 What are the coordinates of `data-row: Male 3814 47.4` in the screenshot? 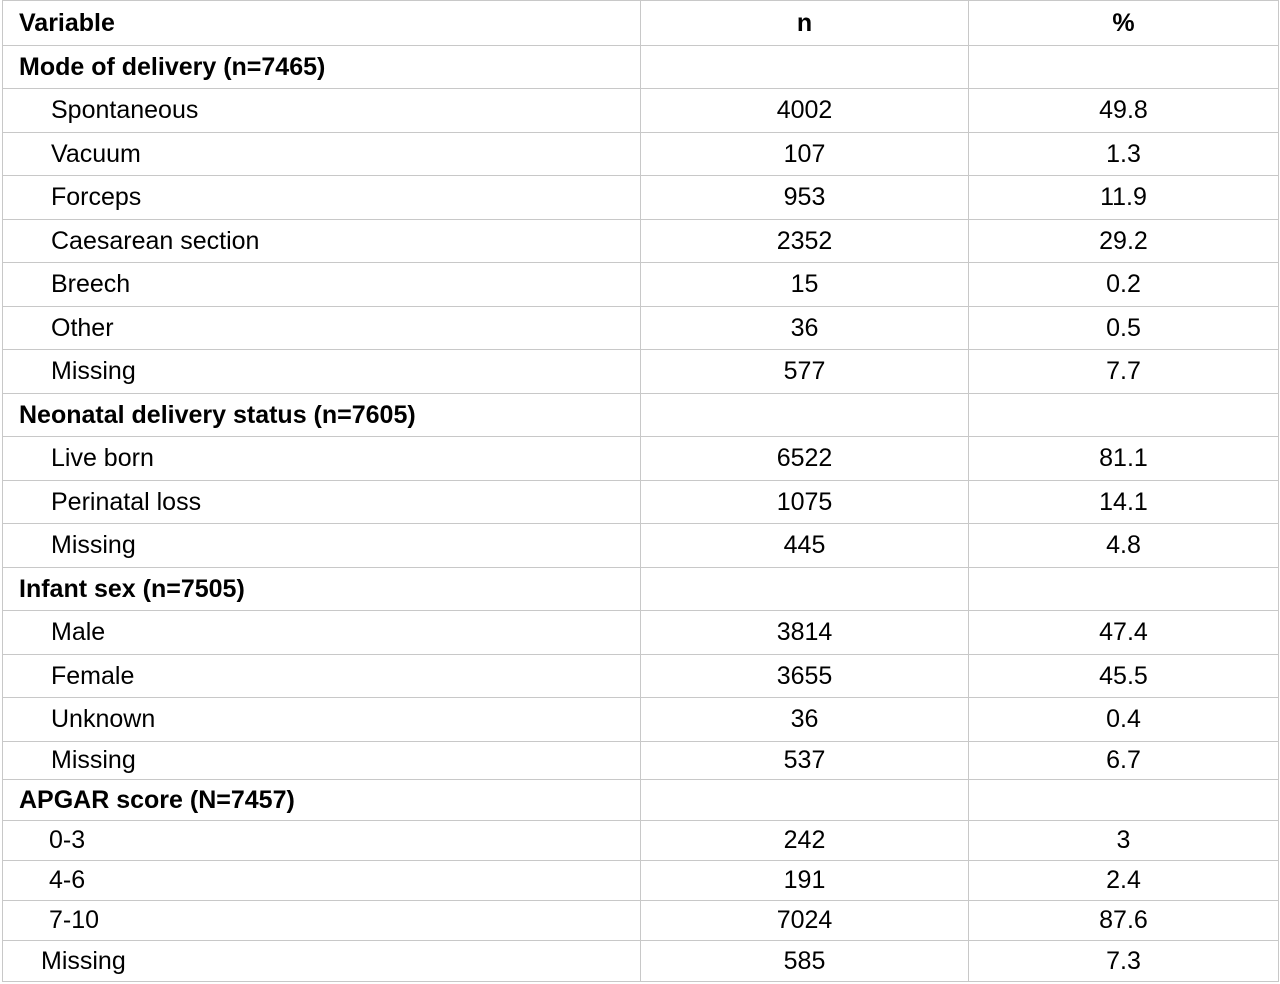 It's located at (640, 632).